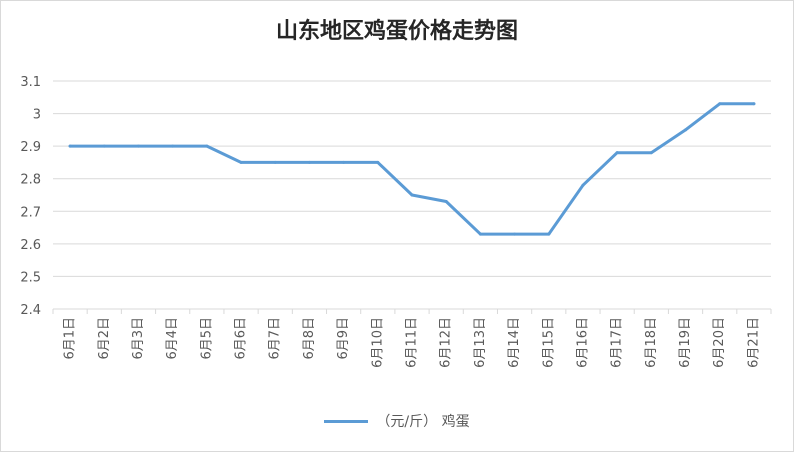 The image size is (794, 452). I want to click on x-tick-label: 6月13日, so click(480, 342).